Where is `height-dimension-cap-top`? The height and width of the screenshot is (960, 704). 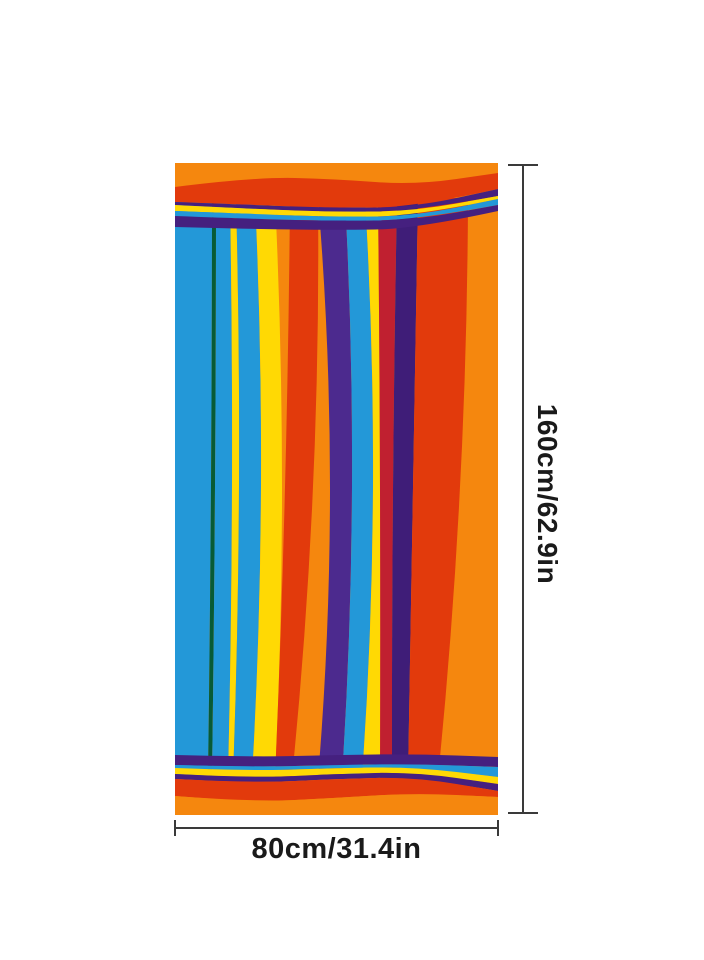
height-dimension-cap-top is located at coordinates (523, 165).